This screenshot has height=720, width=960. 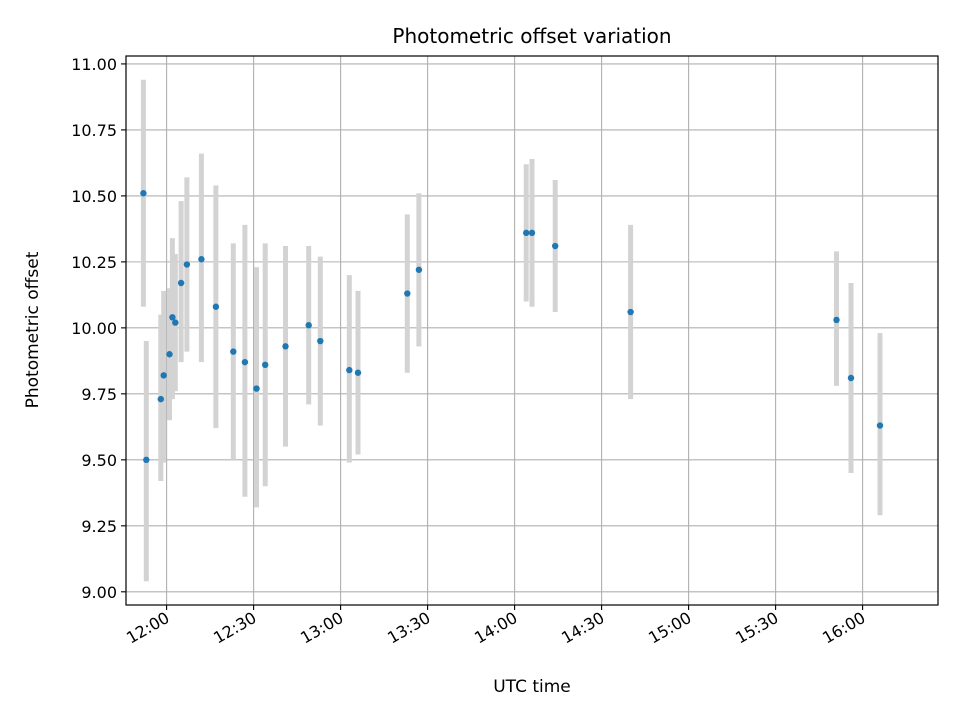 I want to click on chart-title: Photometric offset variation, so click(x=531, y=36).